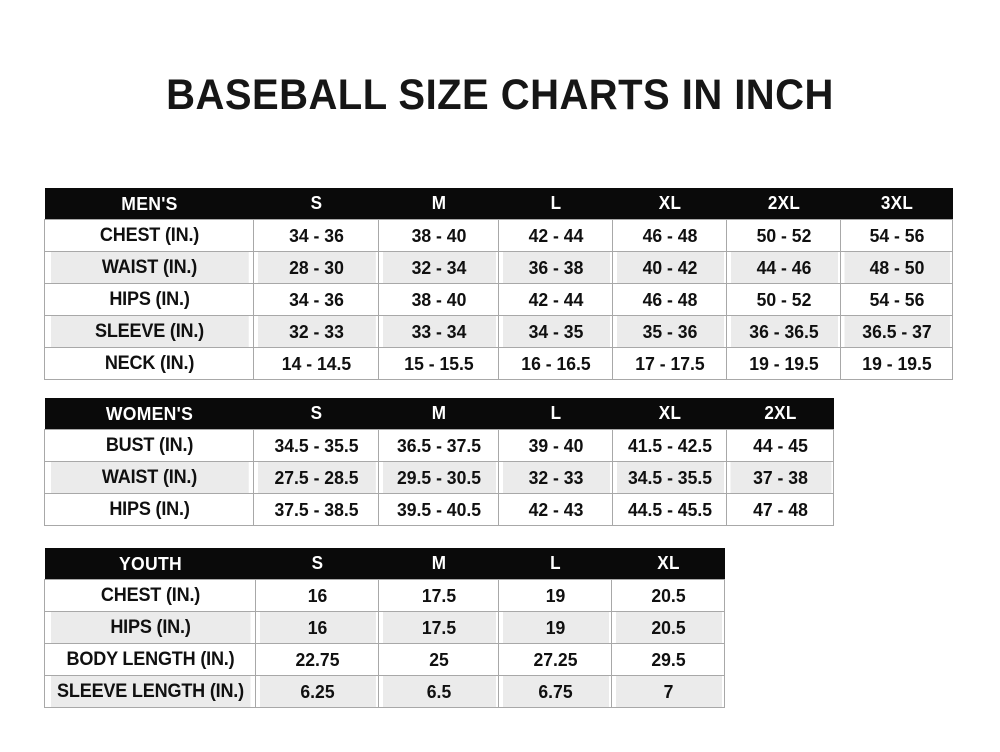  I want to click on mens-cell: 38 - 40, so click(438, 299).